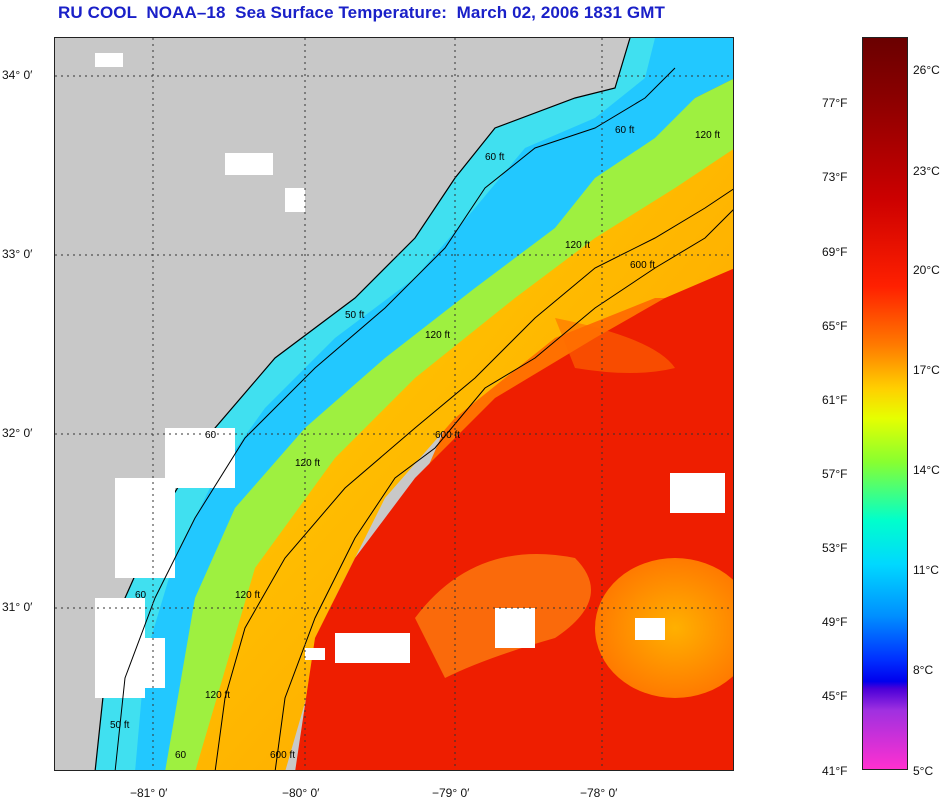  I want to click on colorbar-celsius-label: 20°C, so click(926, 270).